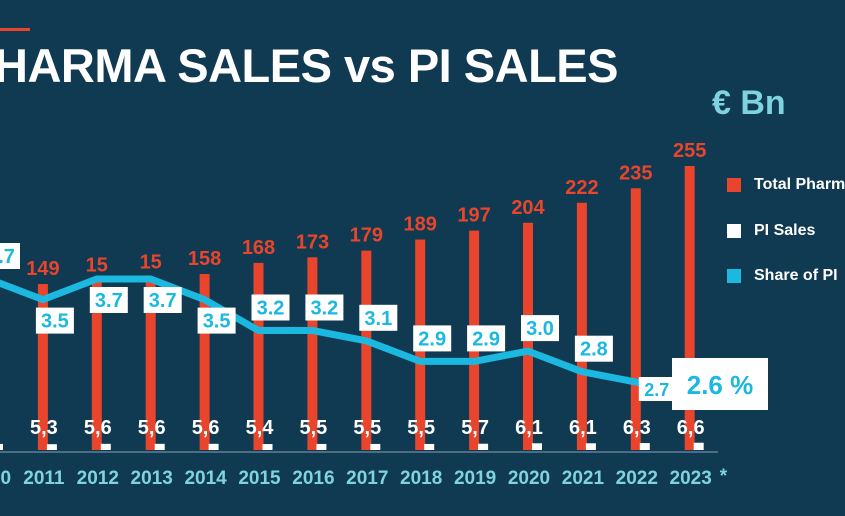 Image resolution: width=845 pixels, height=516 pixels. Describe the element at coordinates (749, 103) in the screenshot. I see `unit-label: € Bn` at that location.